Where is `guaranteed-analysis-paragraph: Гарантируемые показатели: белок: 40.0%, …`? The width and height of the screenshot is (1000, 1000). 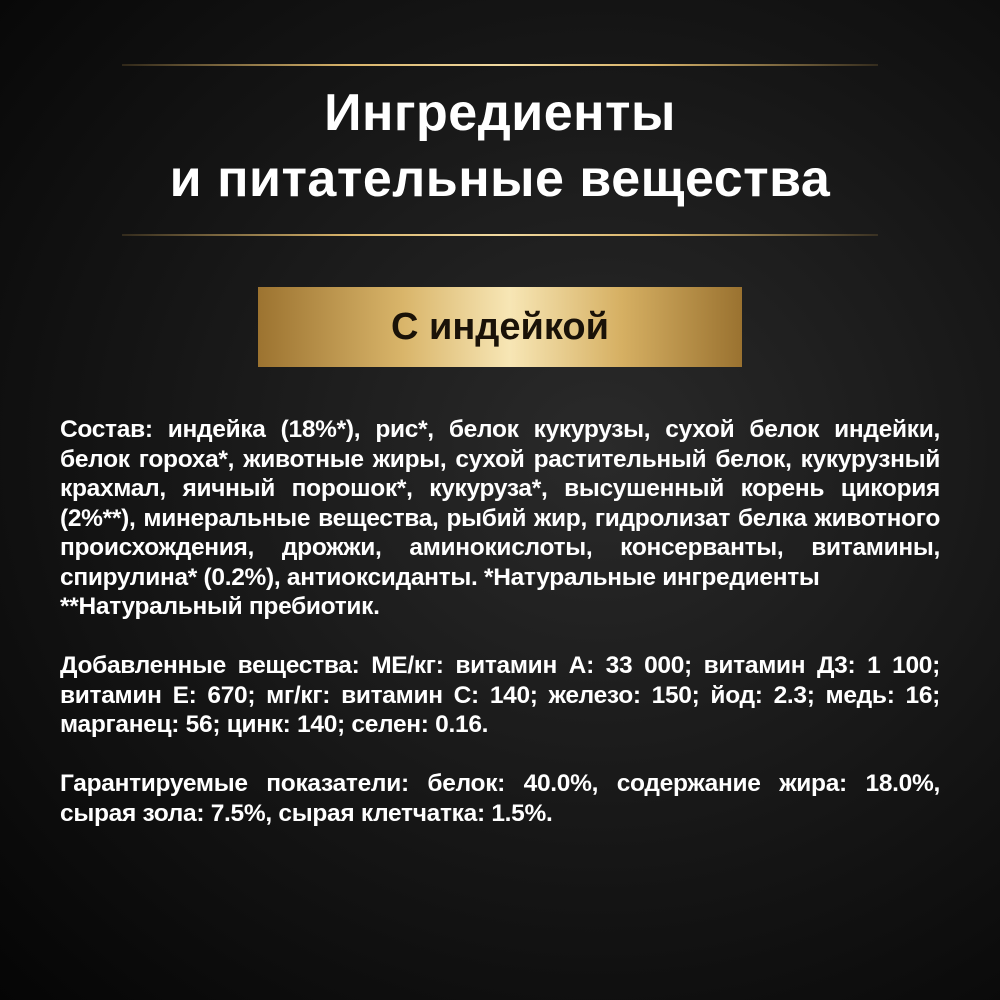
guaranteed-analysis-paragraph: Гарантируемые показатели: белок: 40.0%, … is located at coordinates (500, 798).